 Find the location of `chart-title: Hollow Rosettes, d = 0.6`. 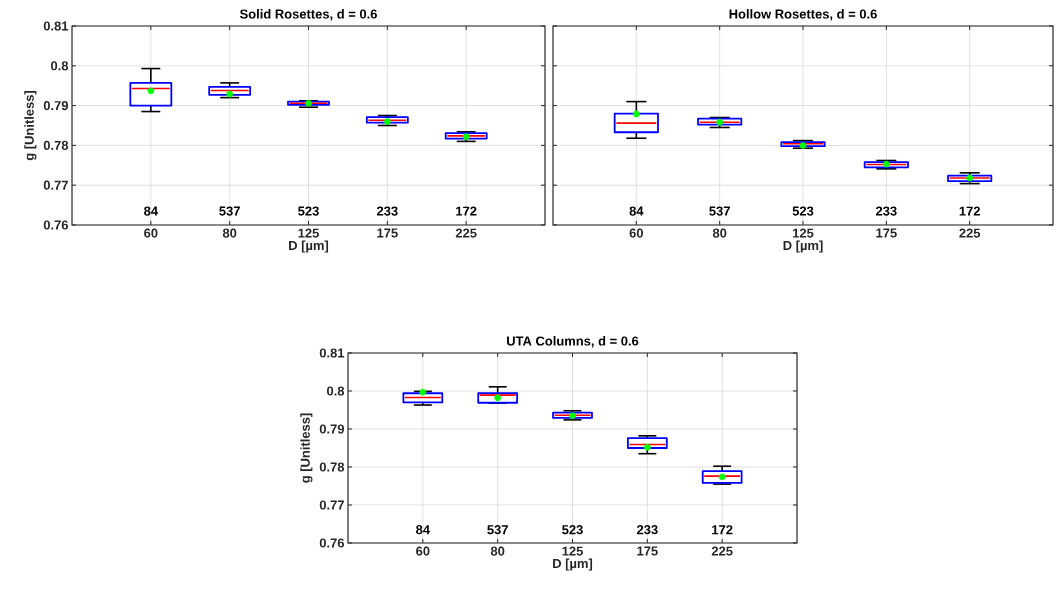

chart-title: Hollow Rosettes, d = 0.6 is located at coordinates (803, 15).